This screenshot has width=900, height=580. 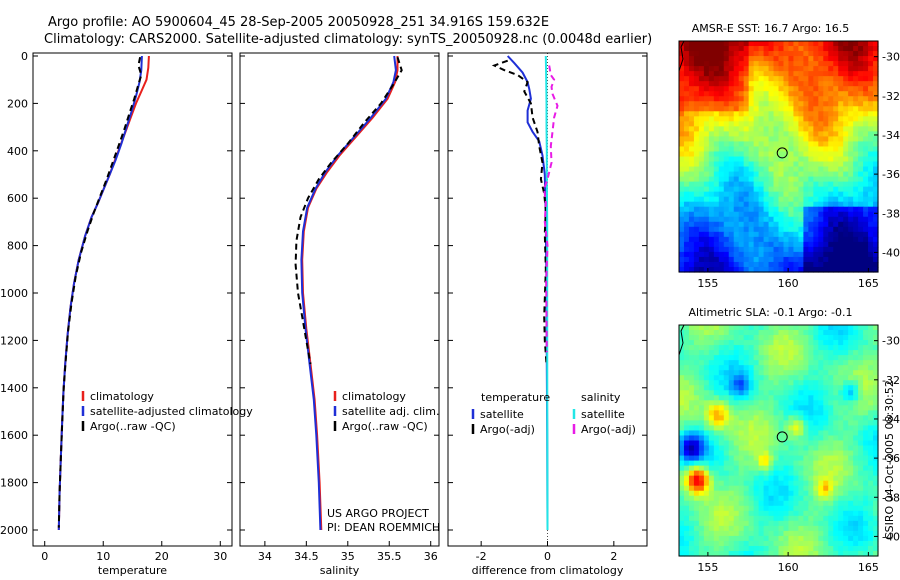 What do you see at coordinates (868, 283) in the screenshot?
I see `sst_map-xtick-label: 165` at bounding box center [868, 283].